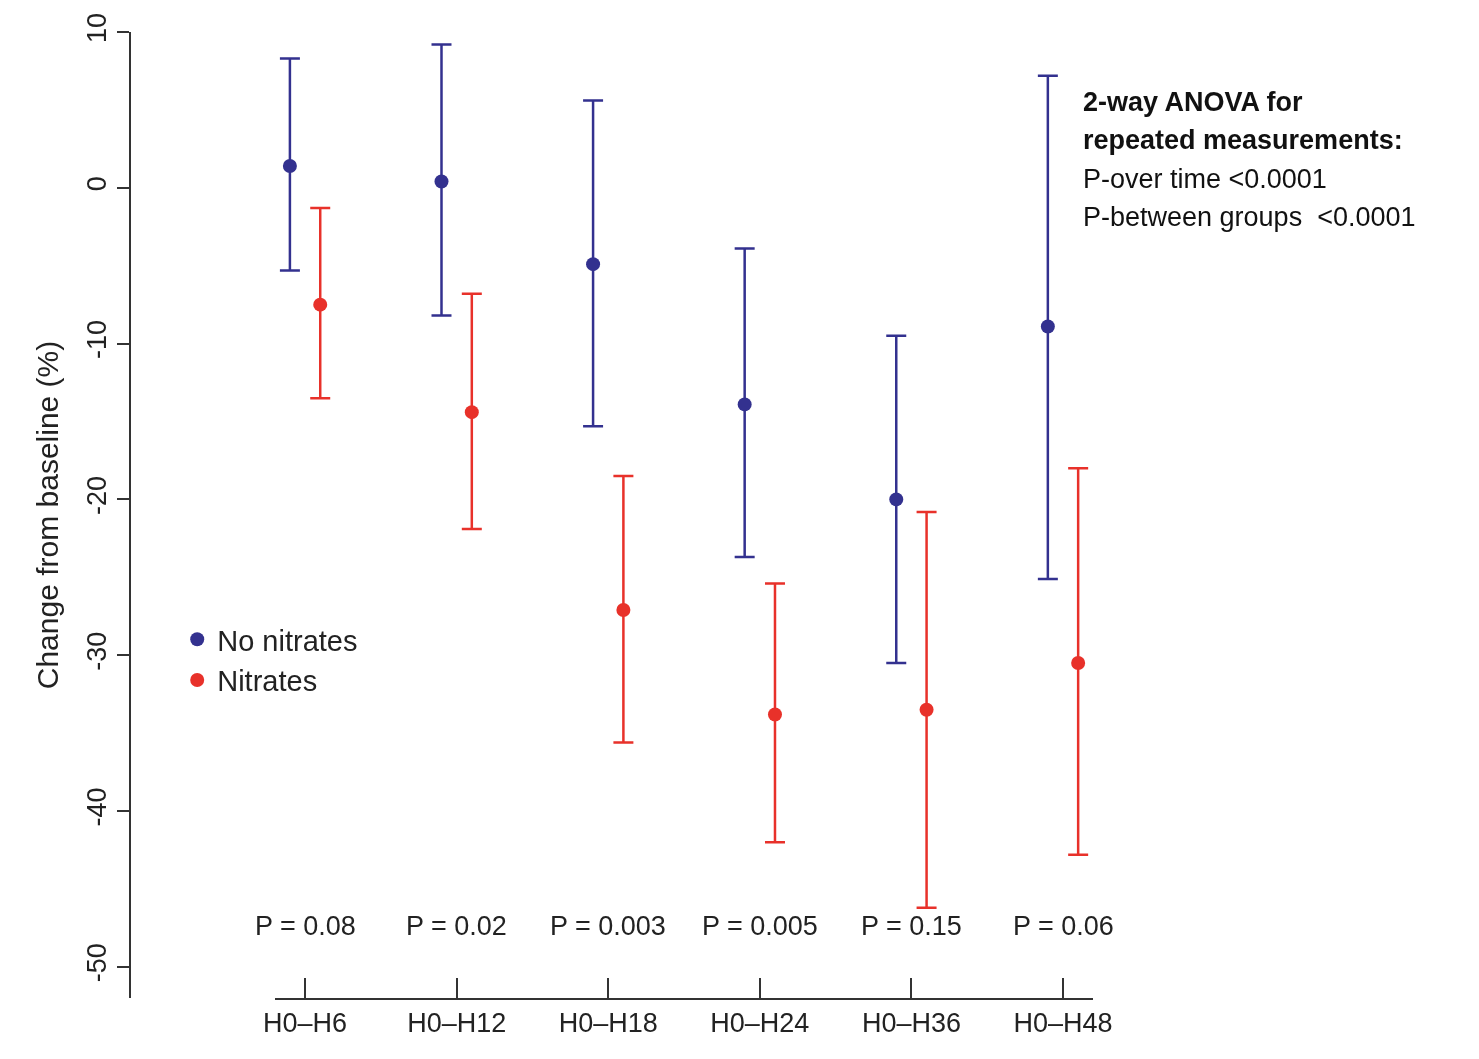 The width and height of the screenshot is (1479, 1059). I want to click on y-tick-label: -40, so click(97, 807).